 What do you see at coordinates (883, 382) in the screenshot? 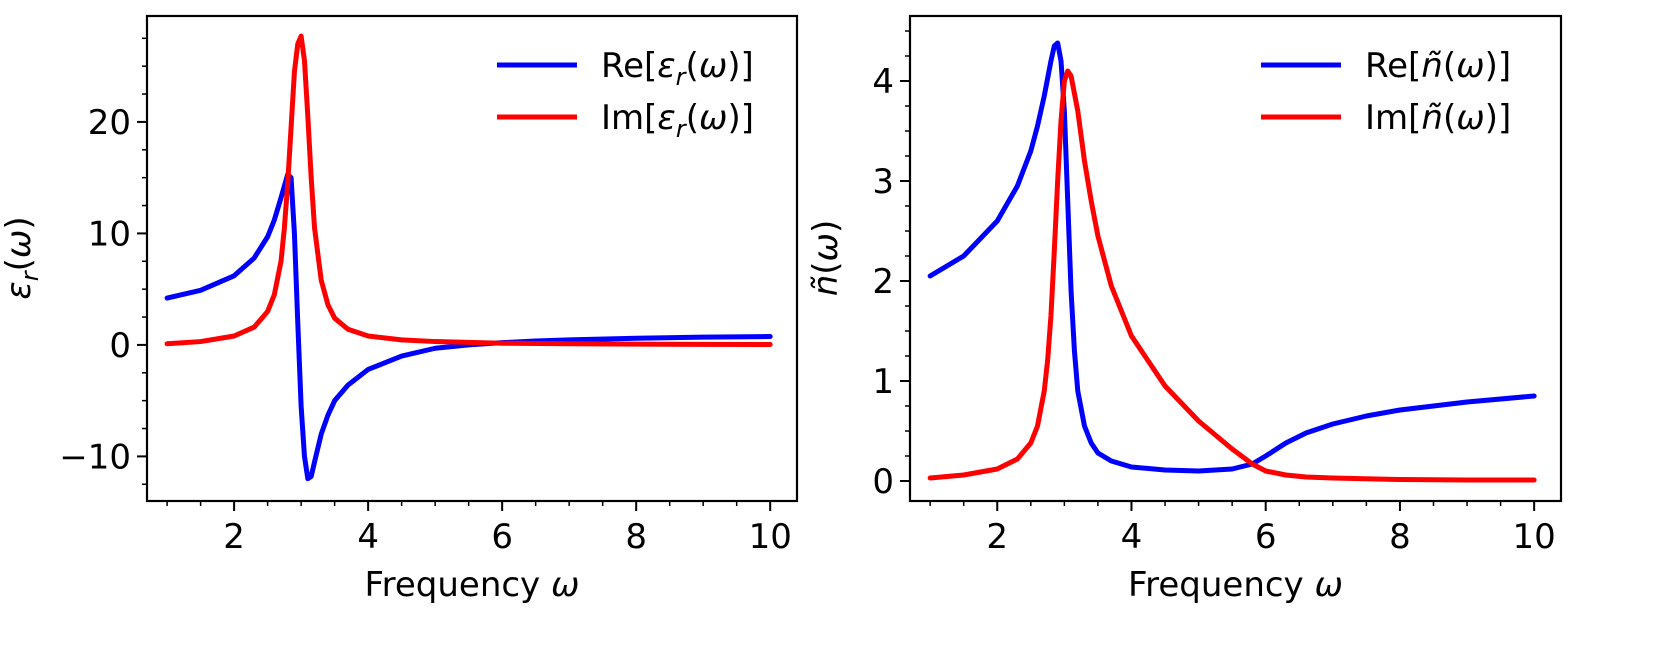
I see `y-tick-label: 1` at bounding box center [883, 382].